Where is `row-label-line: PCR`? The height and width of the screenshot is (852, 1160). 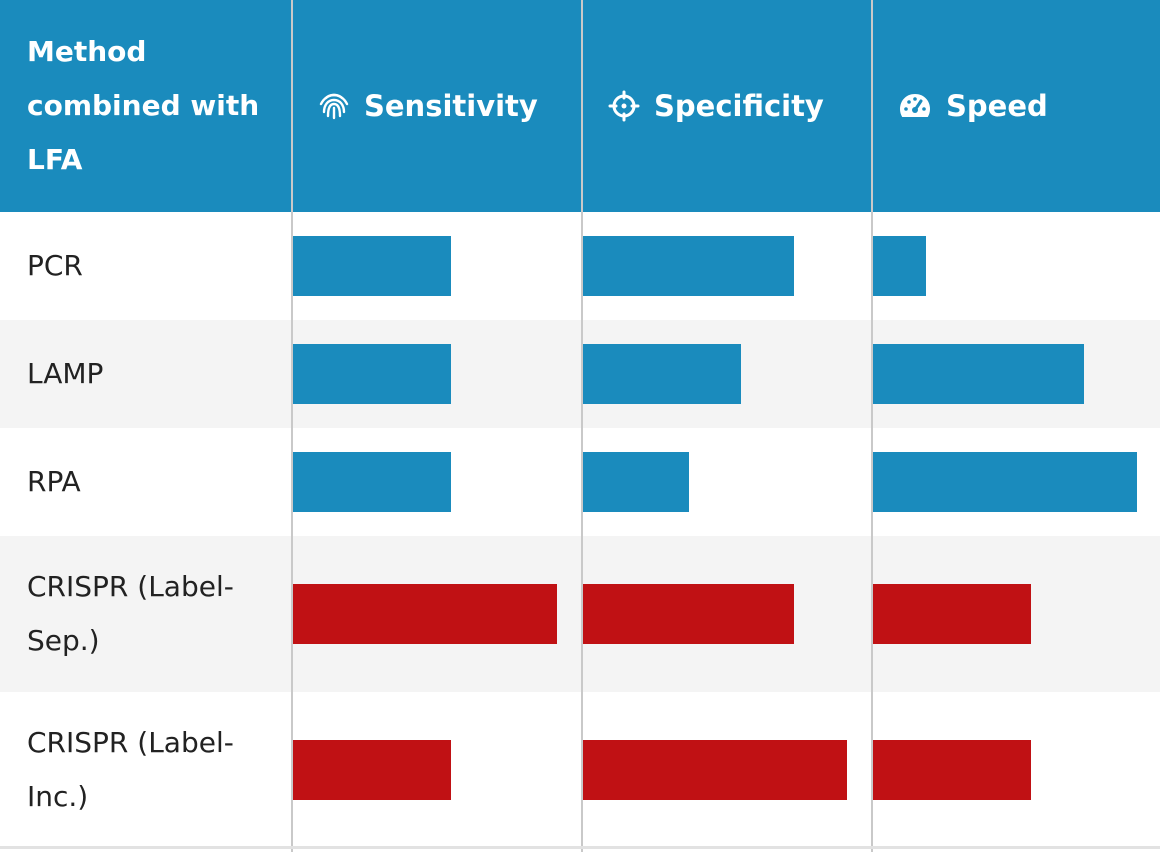 row-label-line: PCR is located at coordinates (55, 265).